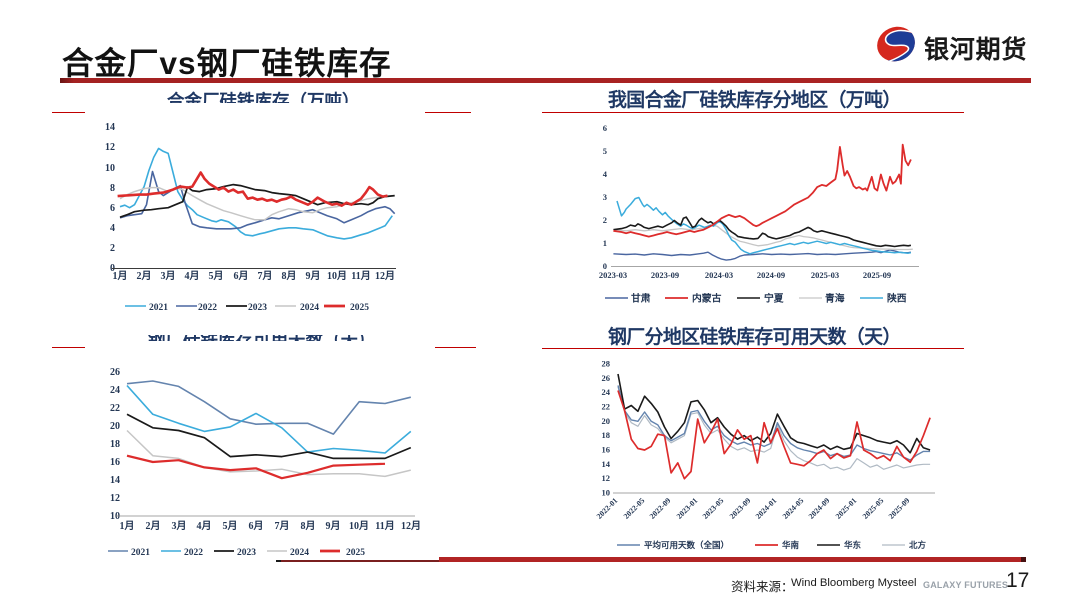  I want to click on svg-text: 2023-09, so click(665, 275).